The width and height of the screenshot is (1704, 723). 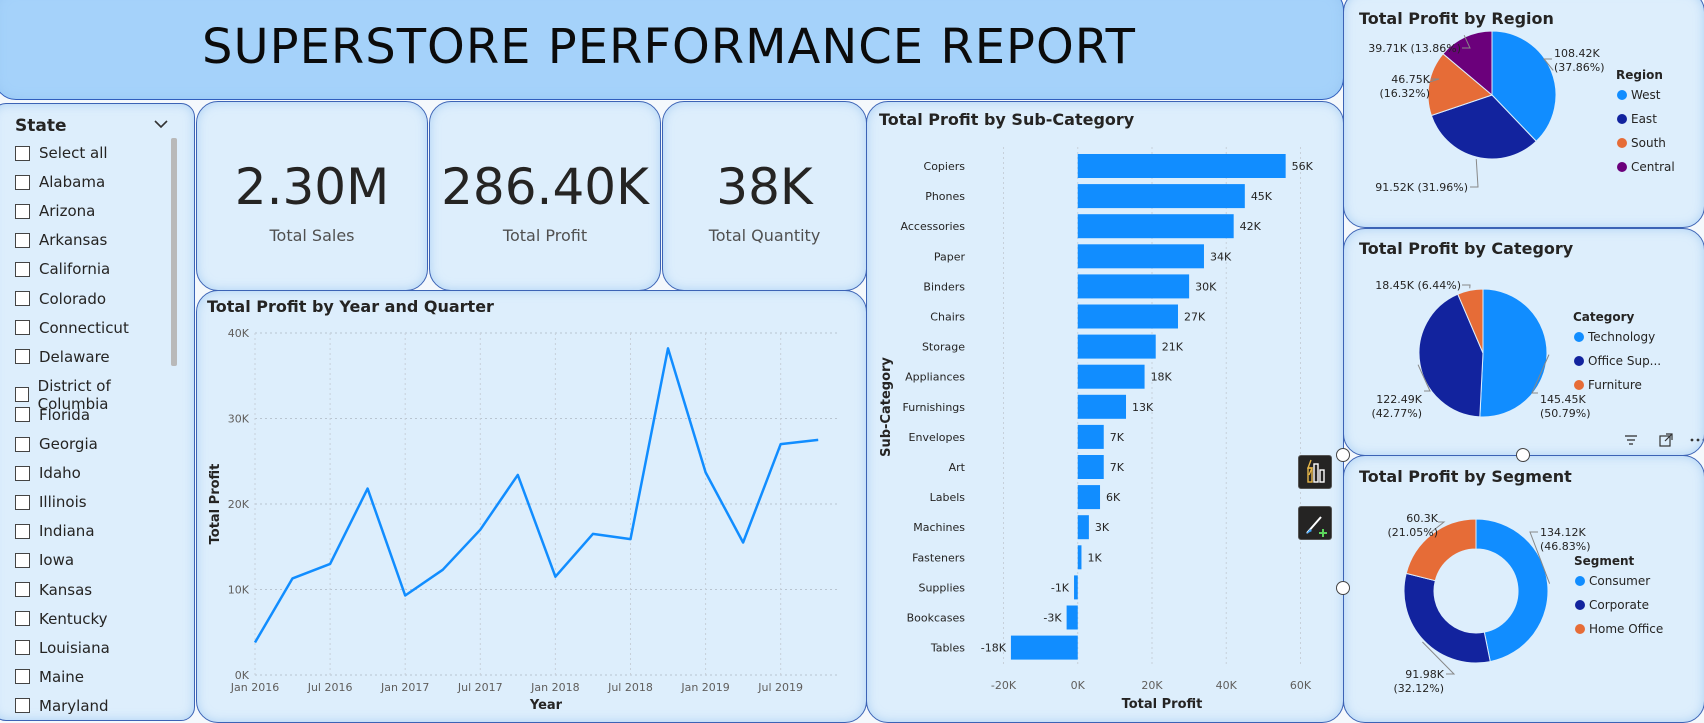 What do you see at coordinates (62, 648) in the screenshot?
I see `slicer-item: Louisiana` at bounding box center [62, 648].